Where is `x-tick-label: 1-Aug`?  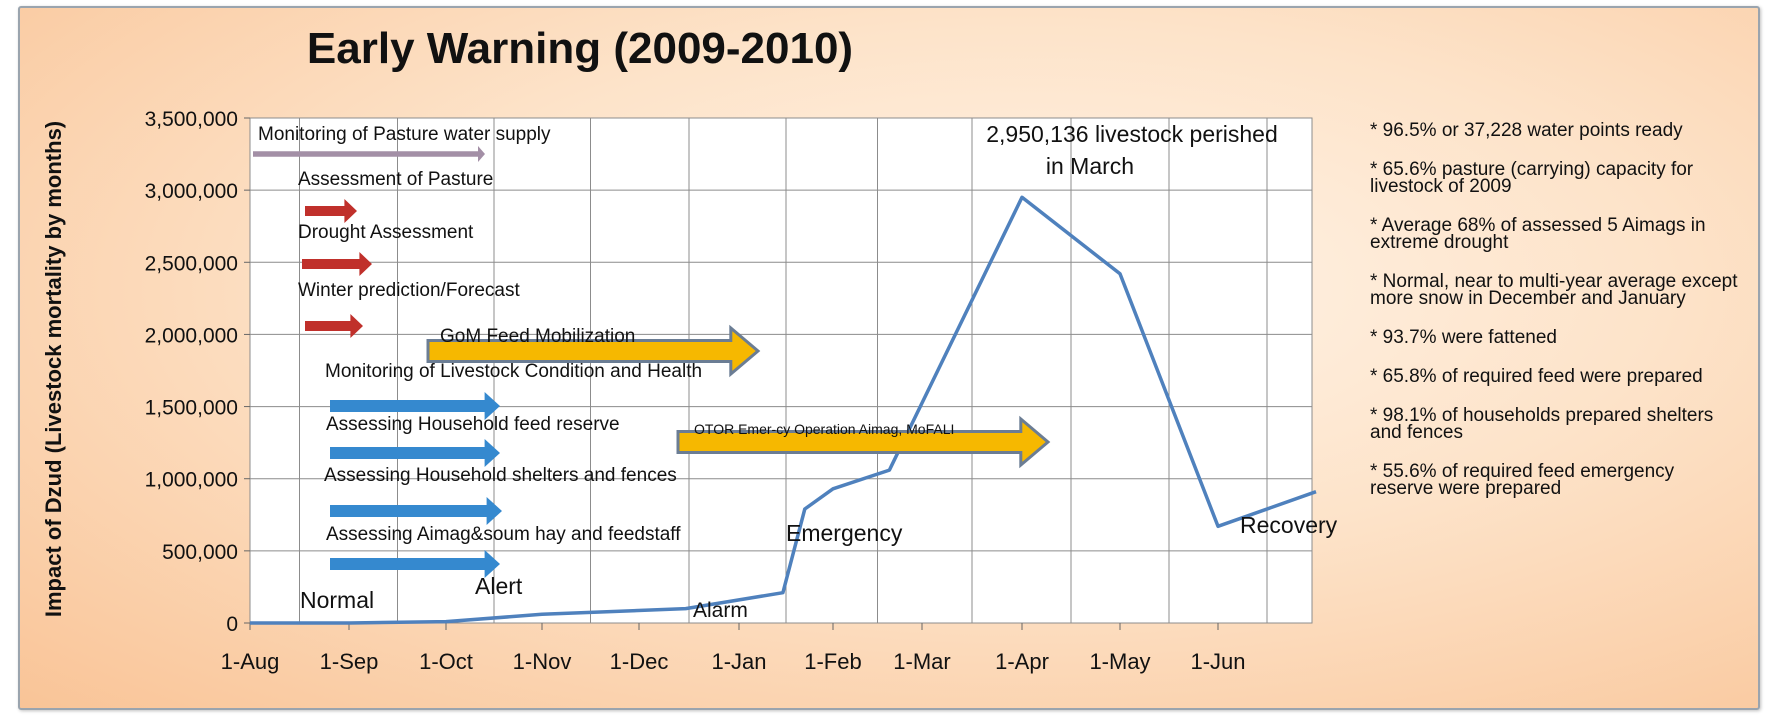
x-tick-label: 1-Aug is located at coordinates (250, 661).